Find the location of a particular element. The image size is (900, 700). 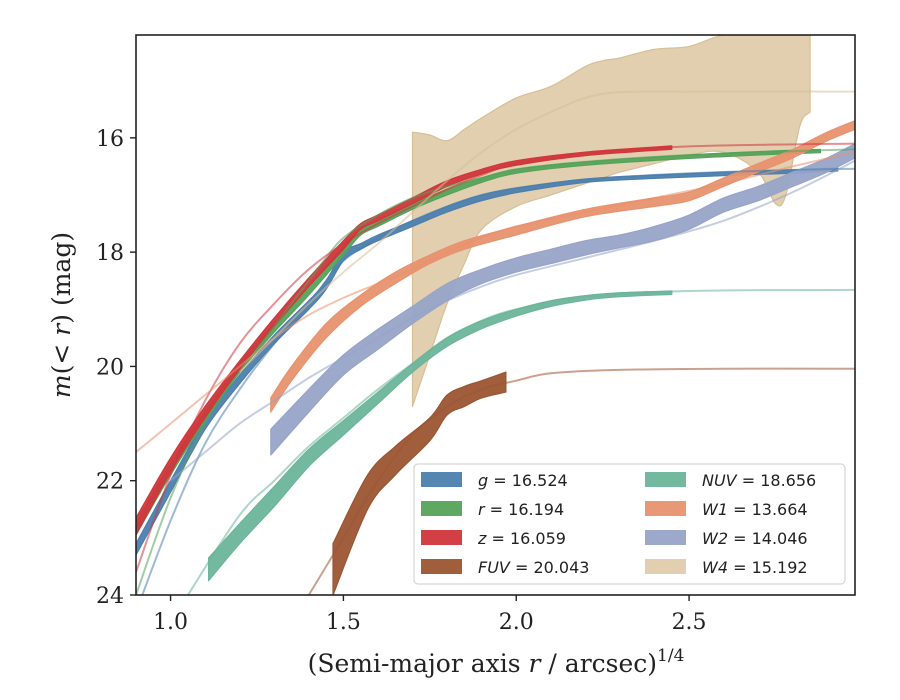

legend-swatch-w2 is located at coordinates (665, 537).